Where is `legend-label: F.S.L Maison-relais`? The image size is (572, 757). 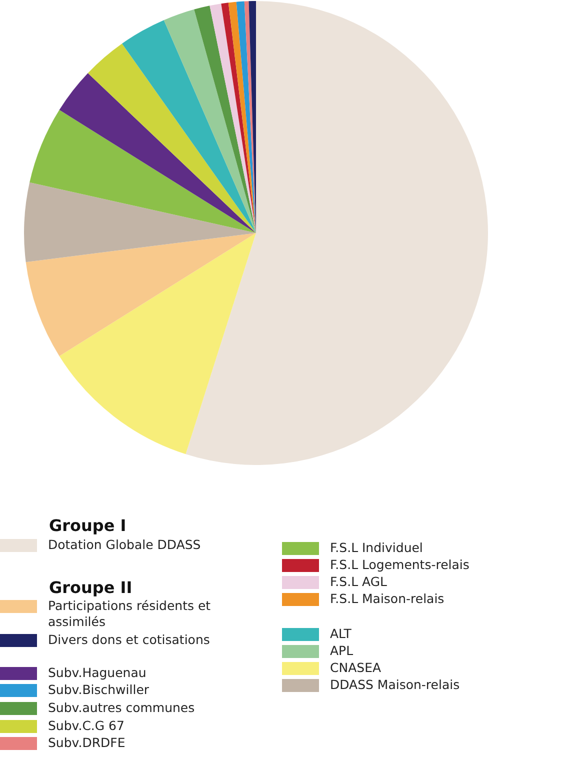 legend-label: F.S.L Maison-relais is located at coordinates (388, 599).